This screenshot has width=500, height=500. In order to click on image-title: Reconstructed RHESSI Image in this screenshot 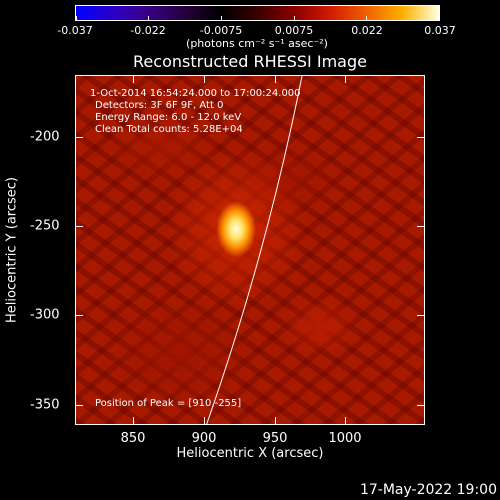, I will do `click(250, 61)`.